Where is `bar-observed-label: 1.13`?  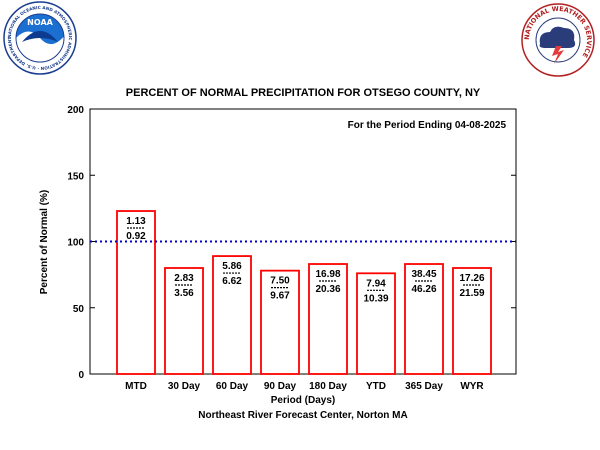
bar-observed-label: 1.13 is located at coordinates (136, 221).